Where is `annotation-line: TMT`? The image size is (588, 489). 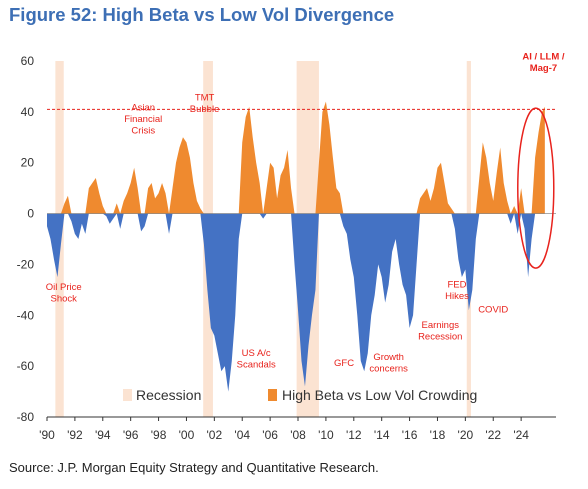
annotation-line: TMT is located at coordinates (205, 97).